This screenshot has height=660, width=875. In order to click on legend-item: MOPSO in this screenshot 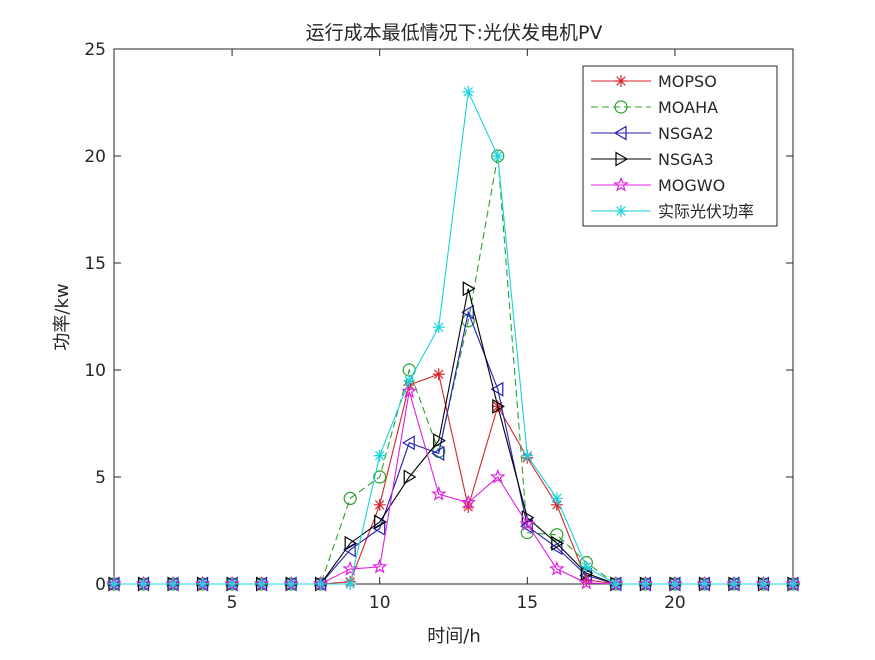, I will do `click(654, 81)`.